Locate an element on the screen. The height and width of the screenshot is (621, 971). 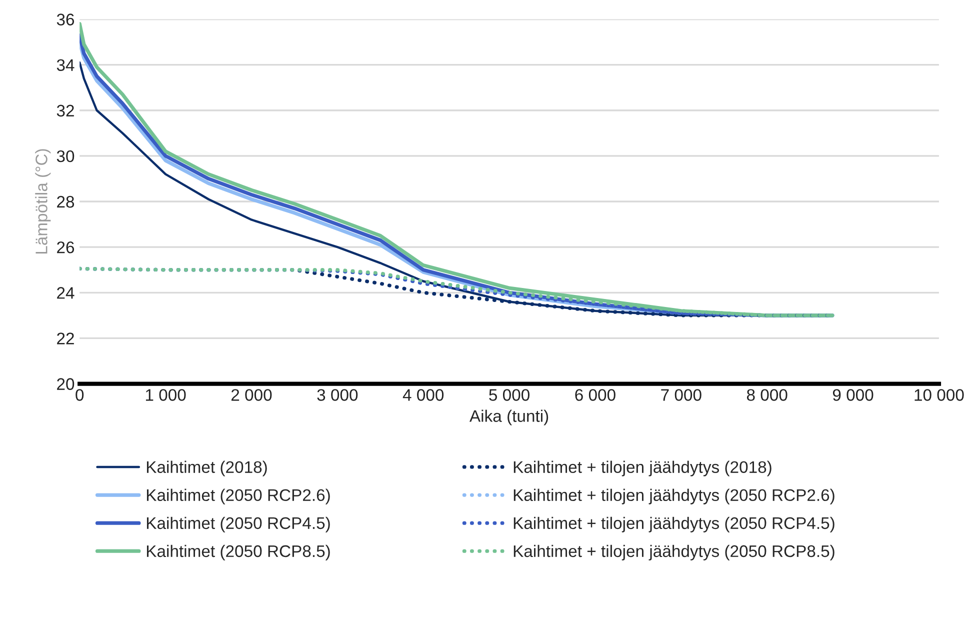
legend-label: Kaihtimet + tilojen jäähdytys (2050 RCP4.5) is located at coordinates (674, 524).